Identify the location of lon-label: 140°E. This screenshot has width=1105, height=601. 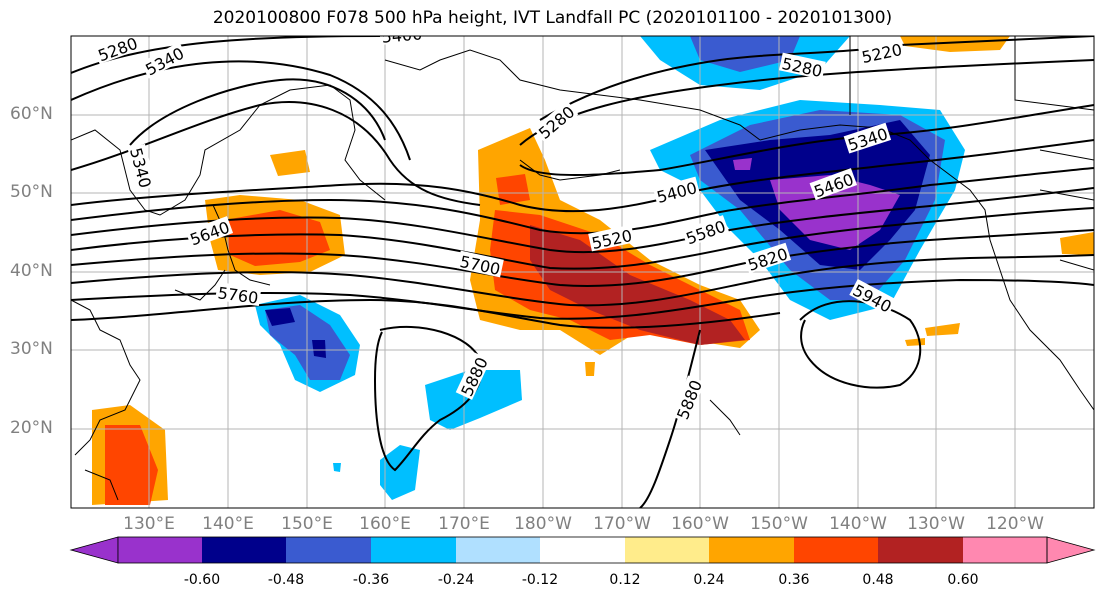
(228, 524).